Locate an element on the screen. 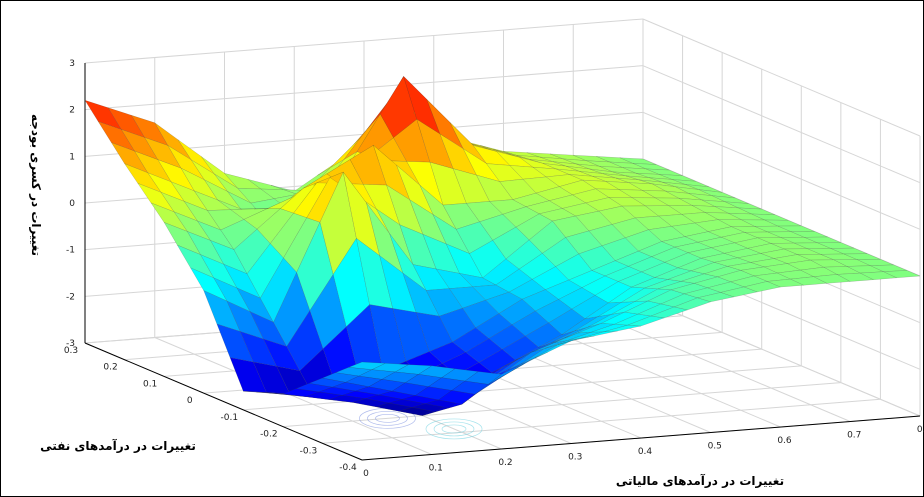 This screenshot has width=924, height=497. y-tick-label: 0.3 is located at coordinates (71, 351).